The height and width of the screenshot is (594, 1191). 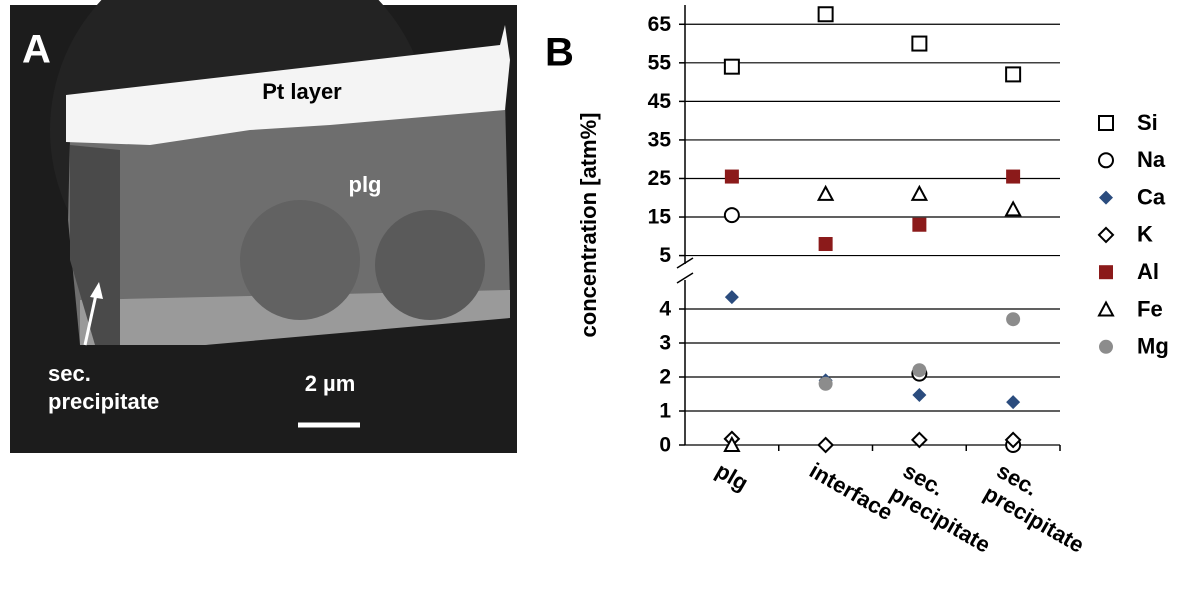 I want to click on legend-label: Na, so click(x=1151, y=159).